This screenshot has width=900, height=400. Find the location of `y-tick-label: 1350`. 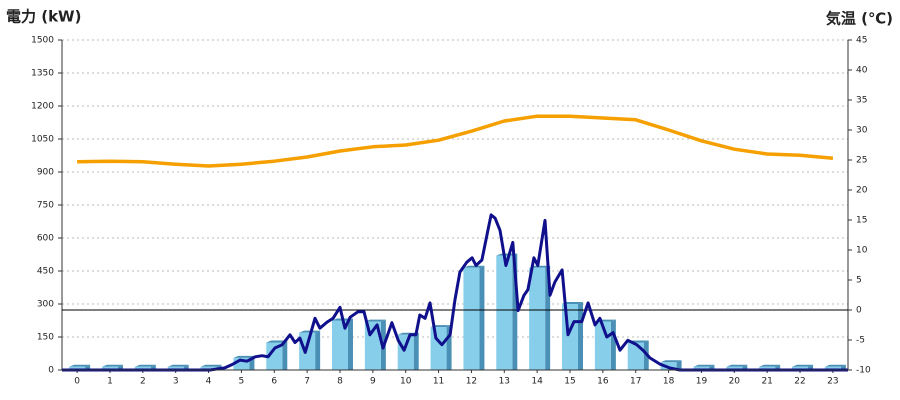

y-tick-label: 1350 is located at coordinates (42, 74).